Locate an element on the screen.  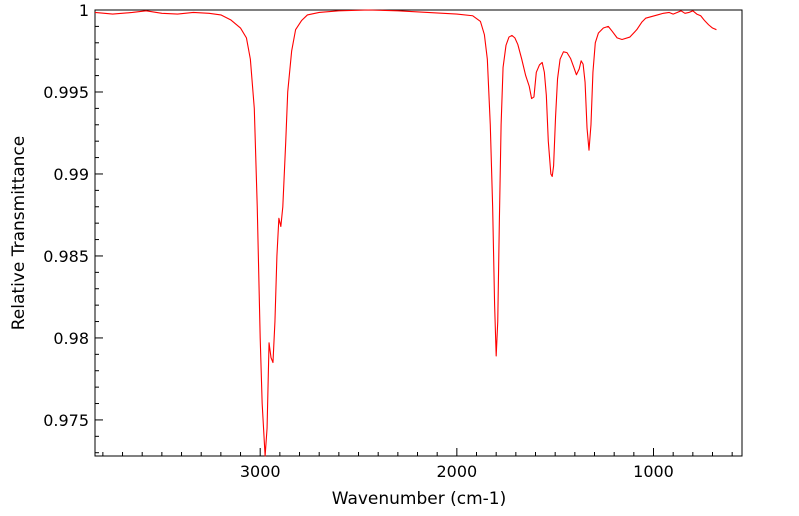
y-tick-label: 0.975 is located at coordinates (66, 420).